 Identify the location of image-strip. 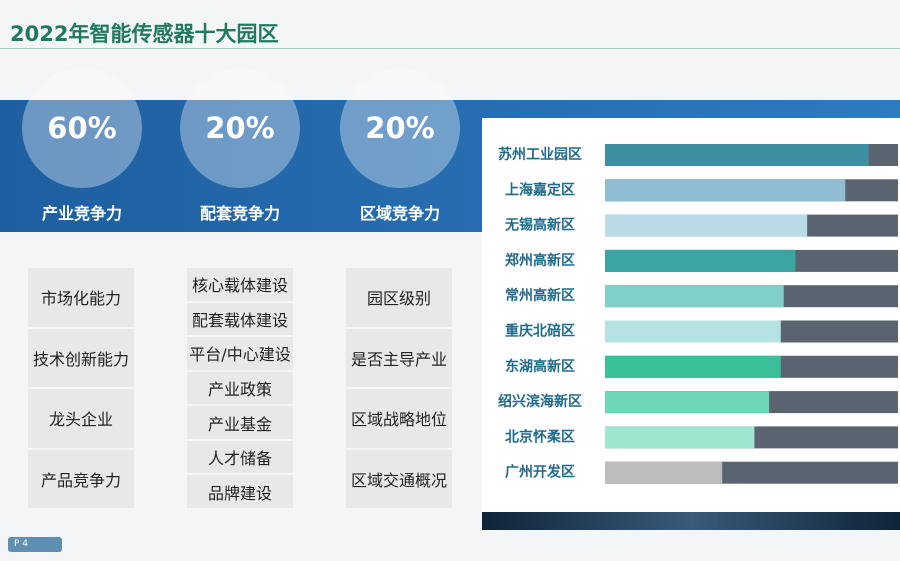
(691, 521).